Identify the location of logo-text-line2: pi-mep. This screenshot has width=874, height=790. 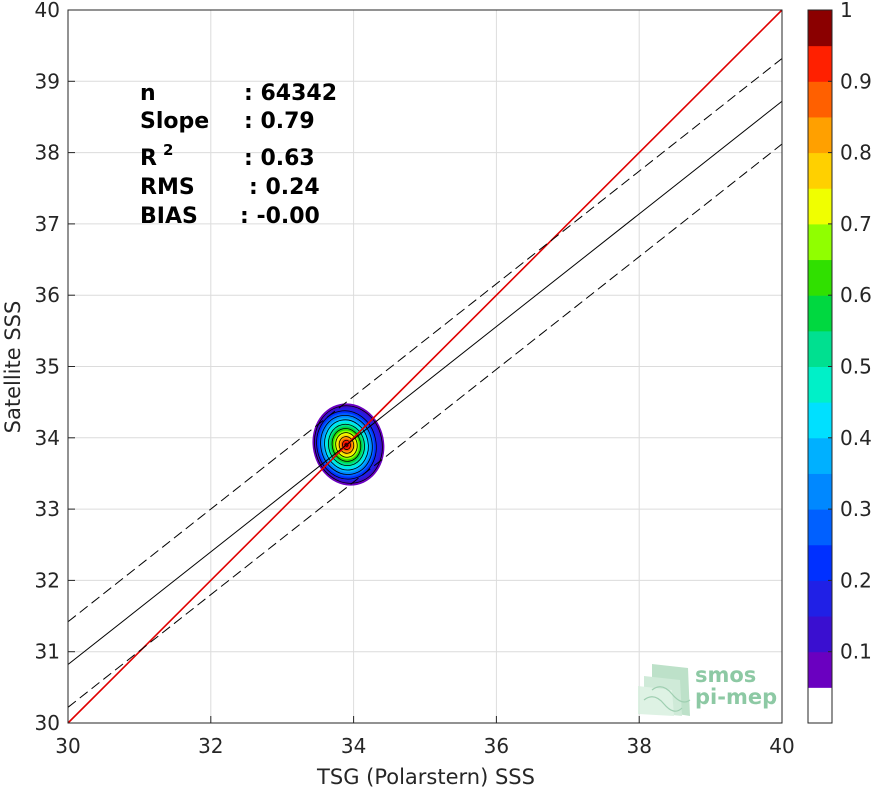
(736, 697).